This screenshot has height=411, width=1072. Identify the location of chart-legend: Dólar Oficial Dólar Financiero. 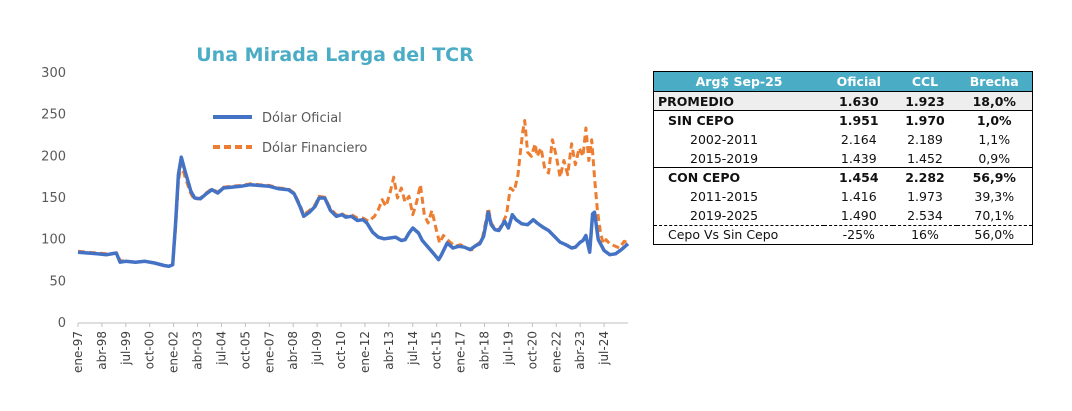
(290, 133).